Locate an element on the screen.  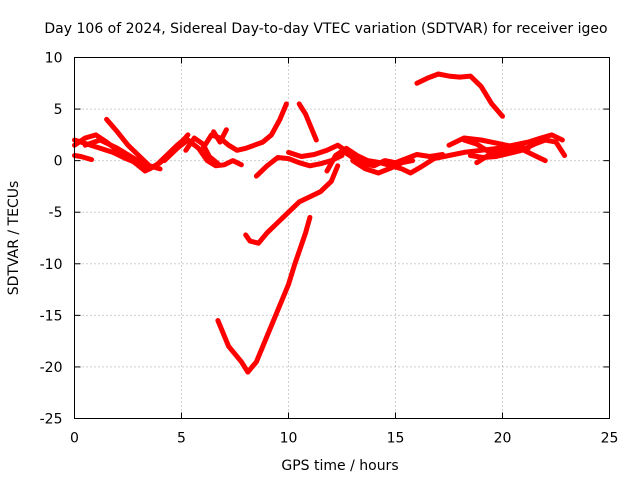
y-tick-label: -15 is located at coordinates (51, 316).